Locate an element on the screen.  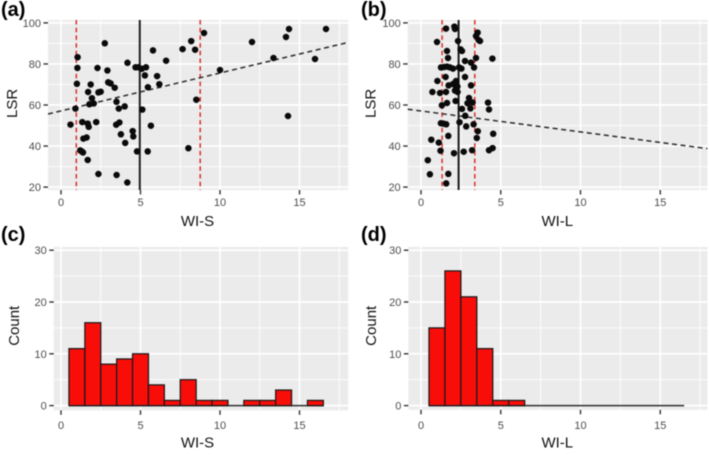
svg-text: (a) is located at coordinates (13, 10).